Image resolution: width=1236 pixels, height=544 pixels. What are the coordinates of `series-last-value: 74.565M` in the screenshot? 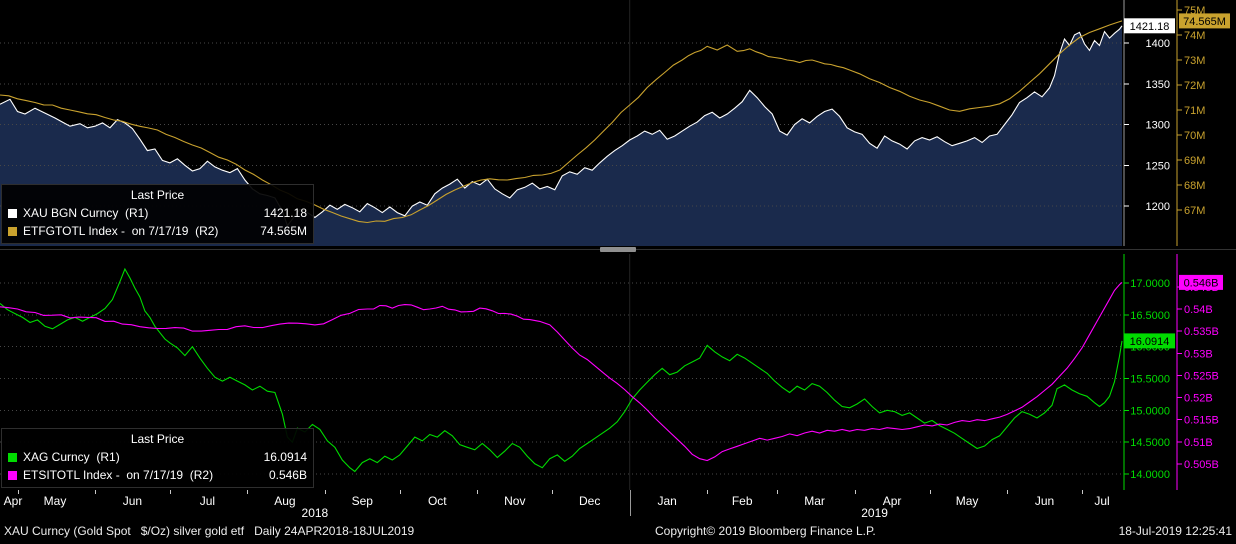 It's located at (283, 231).